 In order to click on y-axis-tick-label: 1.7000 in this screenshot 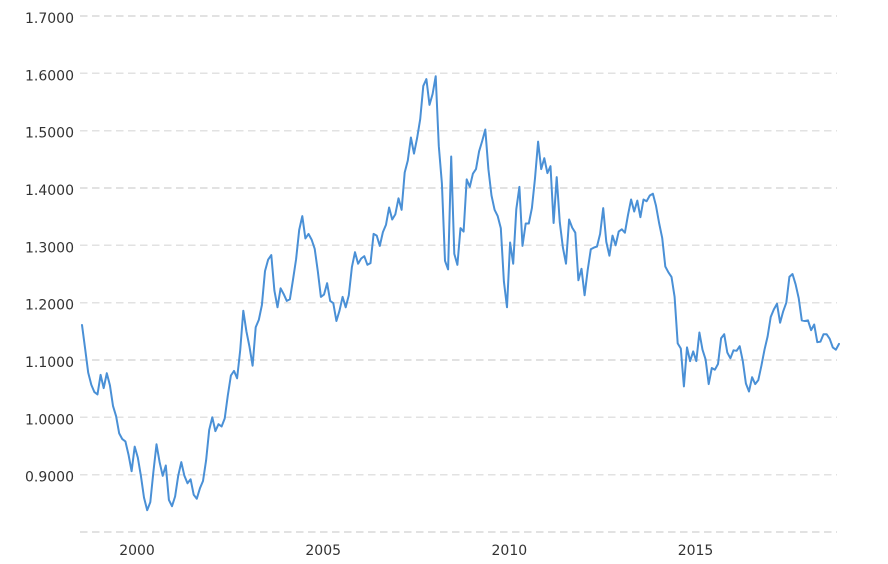, I will do `click(49, 19)`.